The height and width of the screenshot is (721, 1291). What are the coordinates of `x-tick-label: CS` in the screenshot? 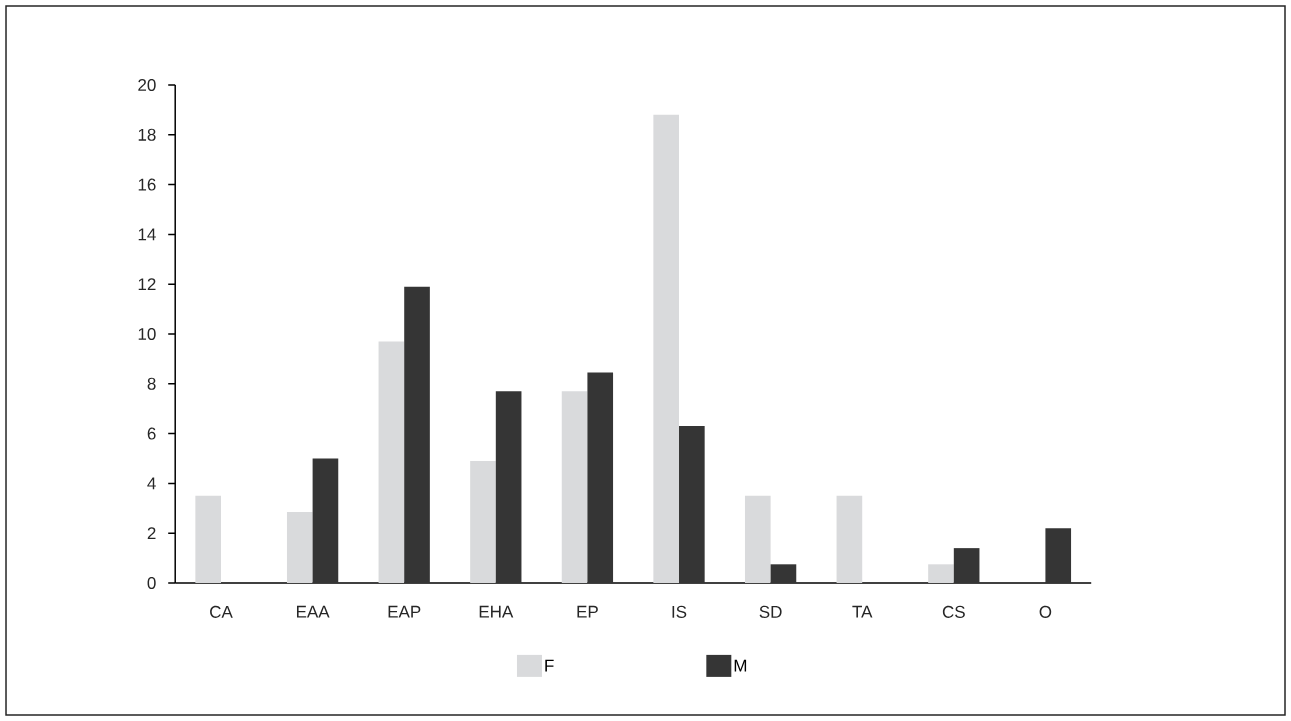 It's located at (953, 611).